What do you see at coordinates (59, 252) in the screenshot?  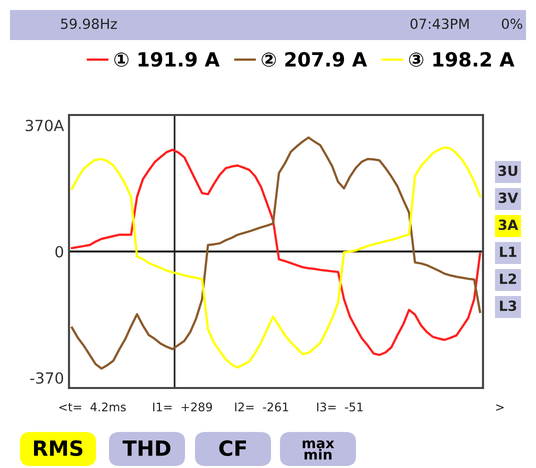 I see `y-tick-label: 0` at bounding box center [59, 252].